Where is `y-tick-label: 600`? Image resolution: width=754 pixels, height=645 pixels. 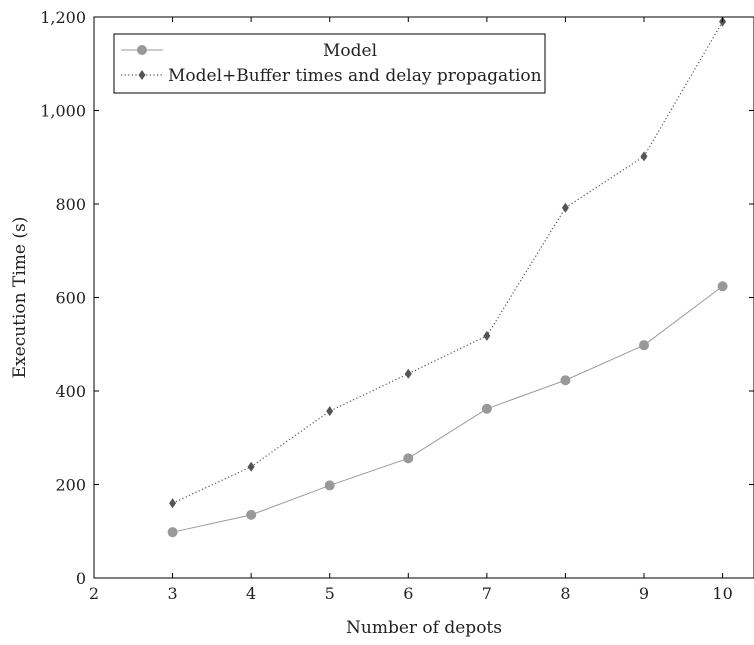 y-tick-label: 600 is located at coordinates (70, 298).